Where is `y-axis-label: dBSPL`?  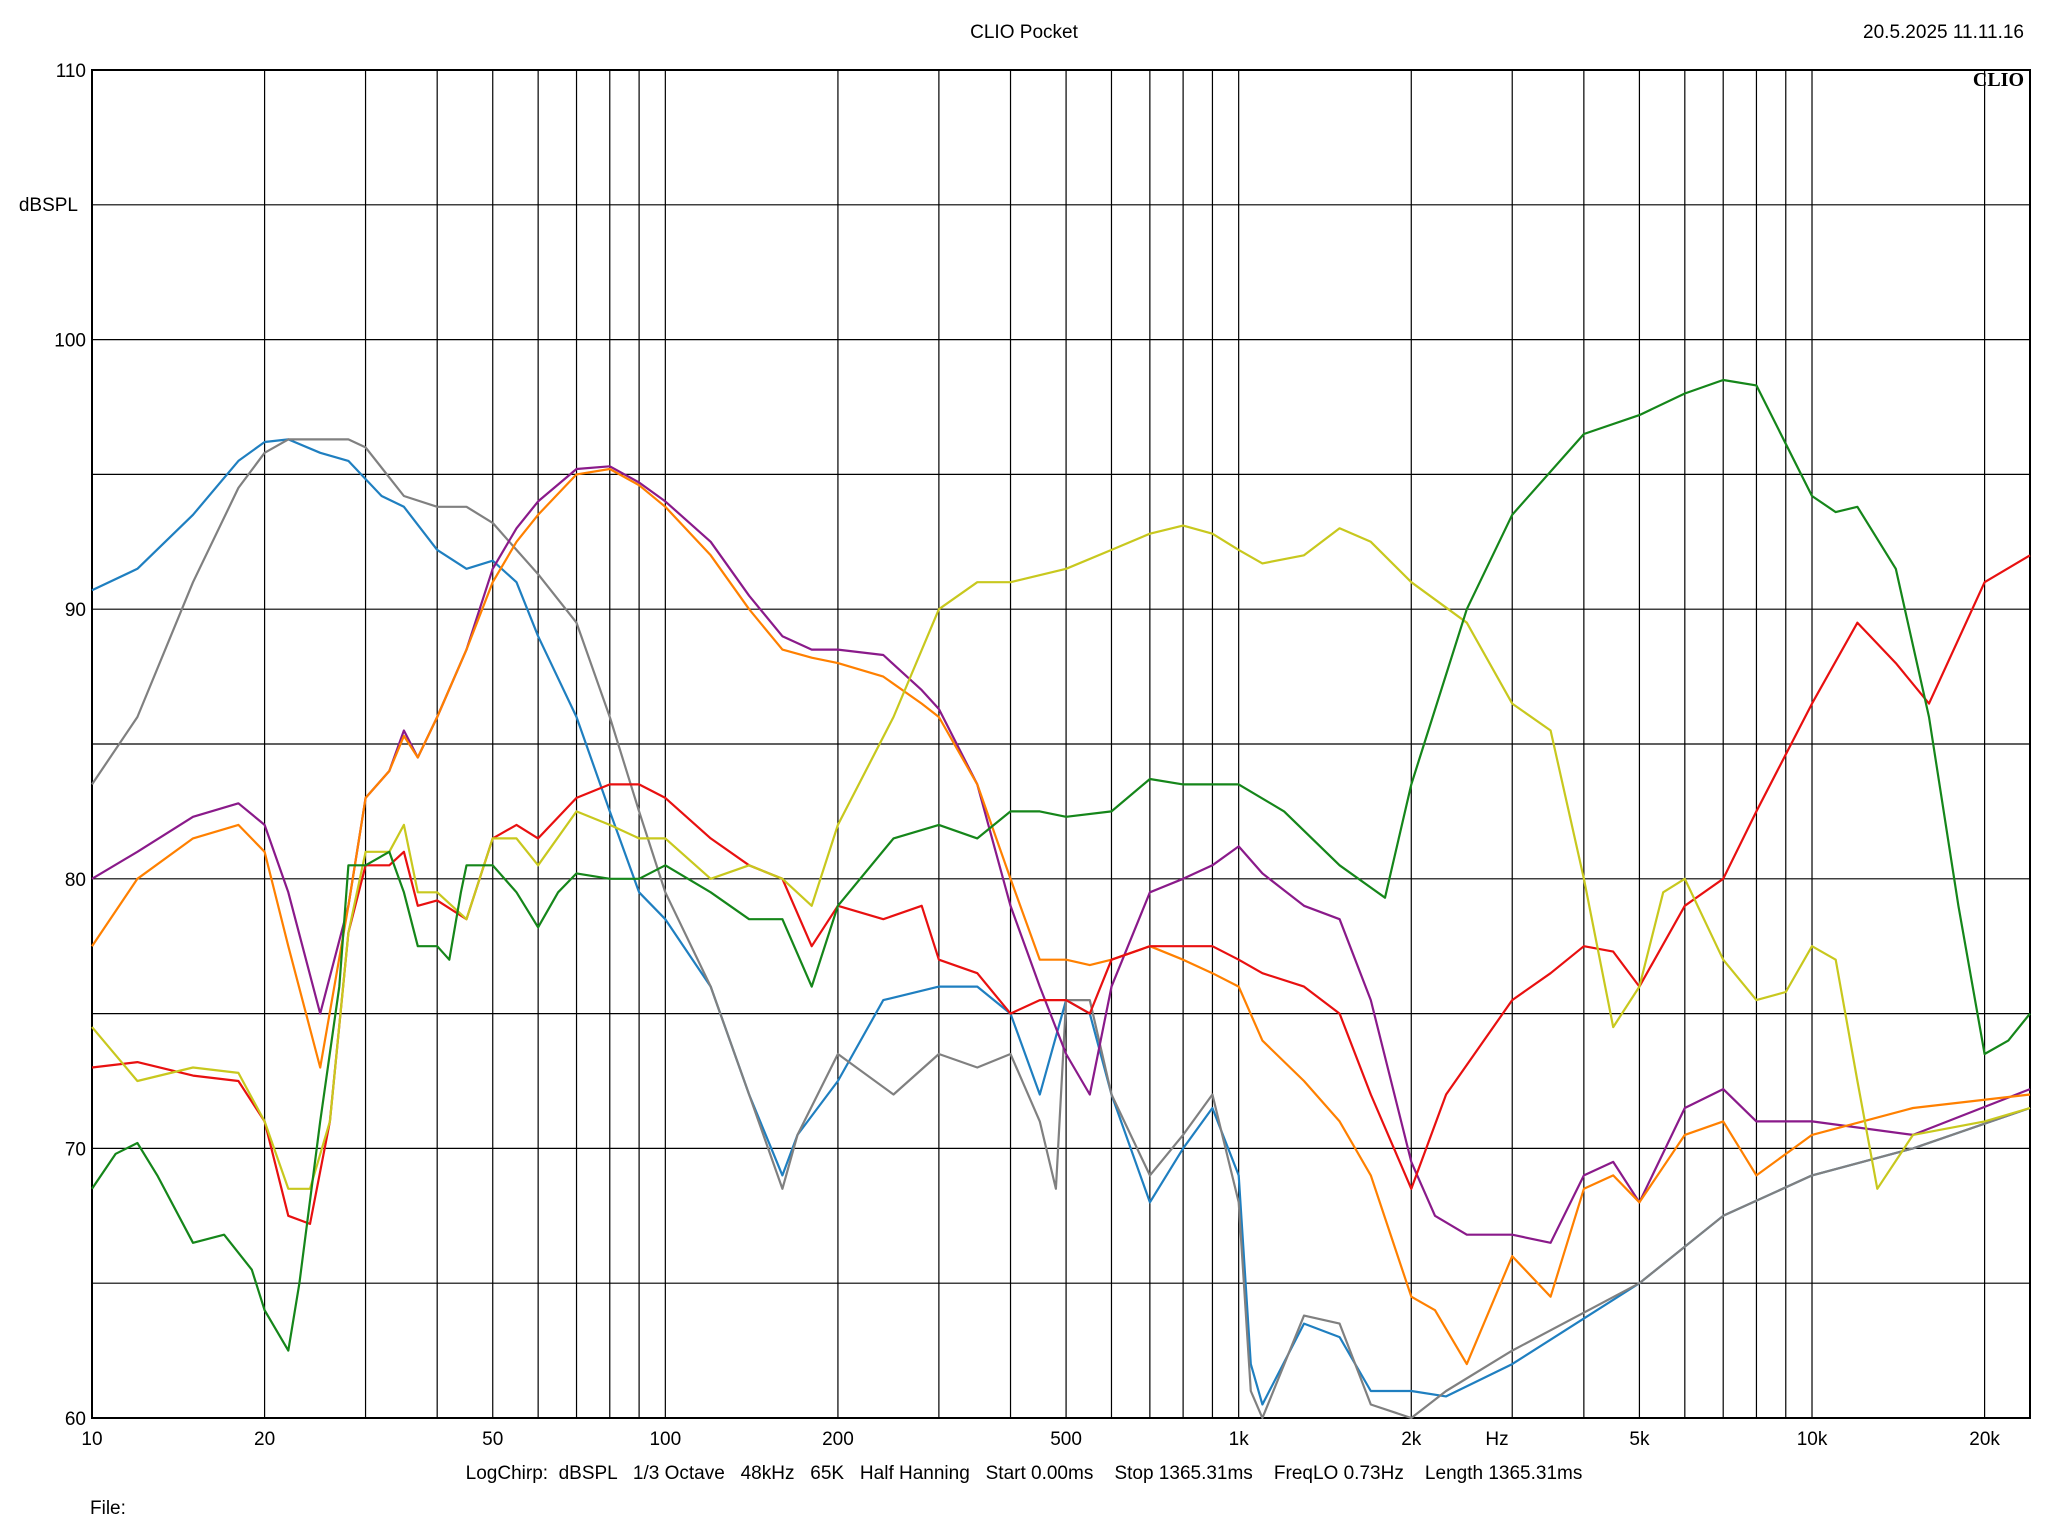
y-axis-label: dBSPL is located at coordinates (48, 205).